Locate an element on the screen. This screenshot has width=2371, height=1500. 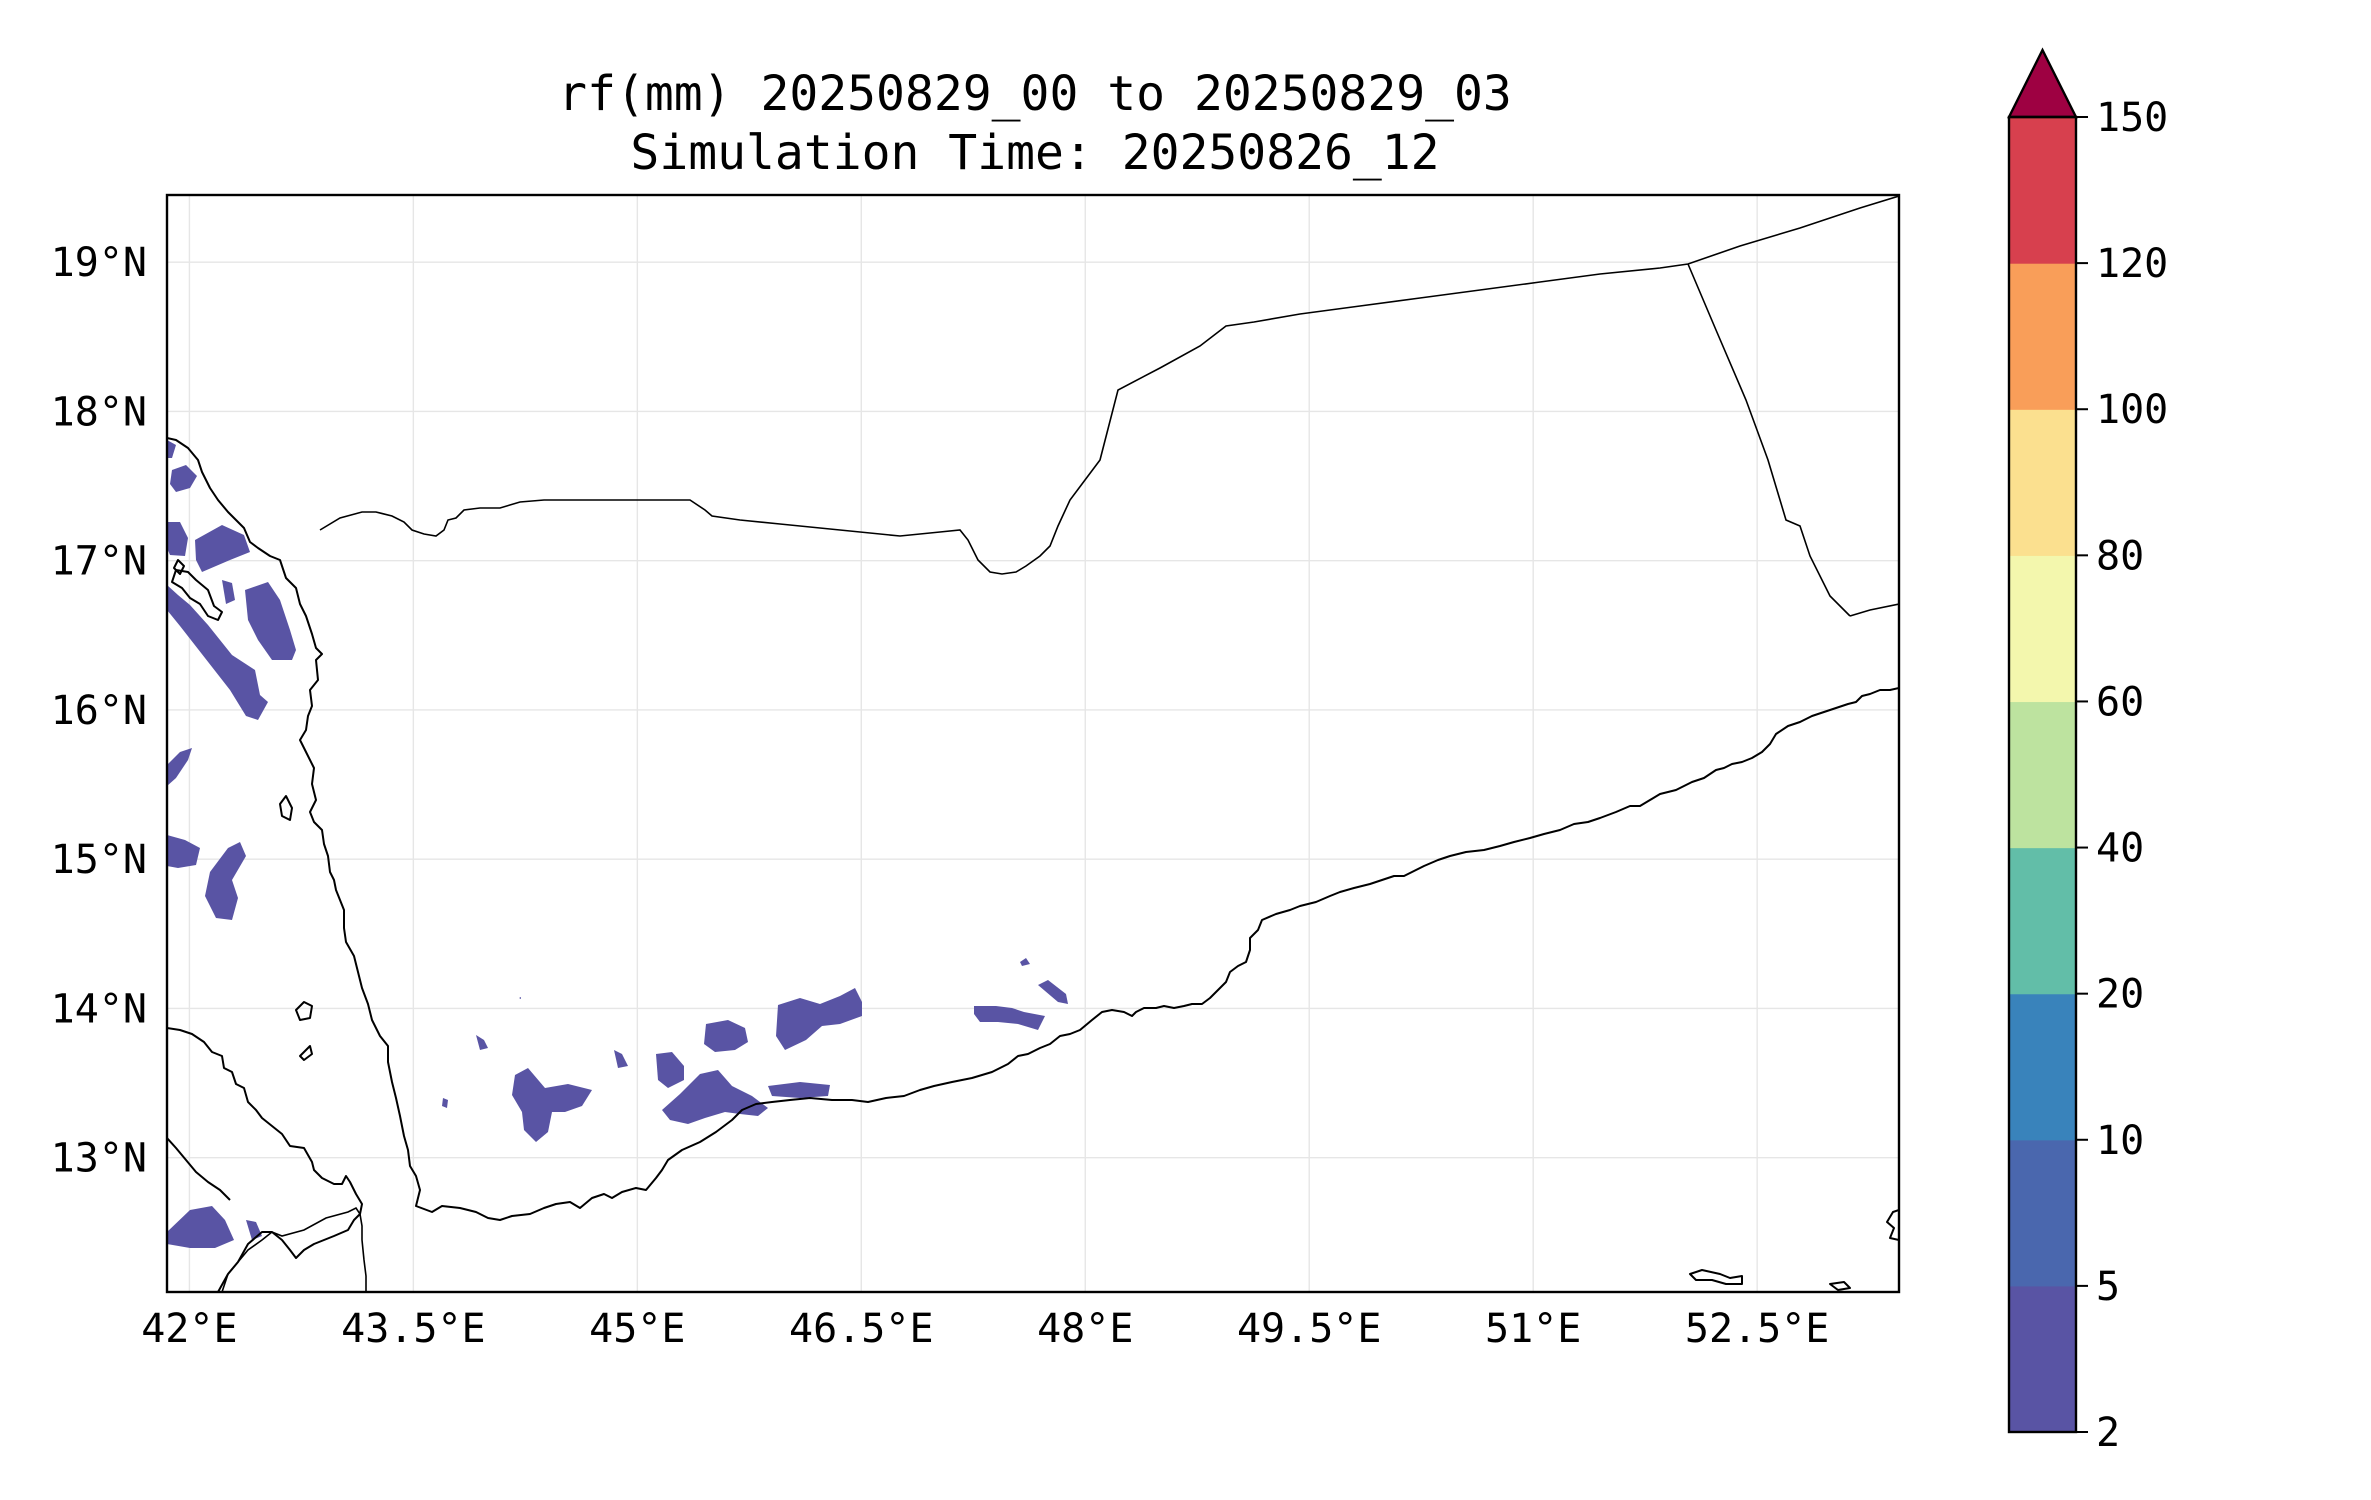
colorbar-tick-label: 80 is located at coordinates (2120, 556).